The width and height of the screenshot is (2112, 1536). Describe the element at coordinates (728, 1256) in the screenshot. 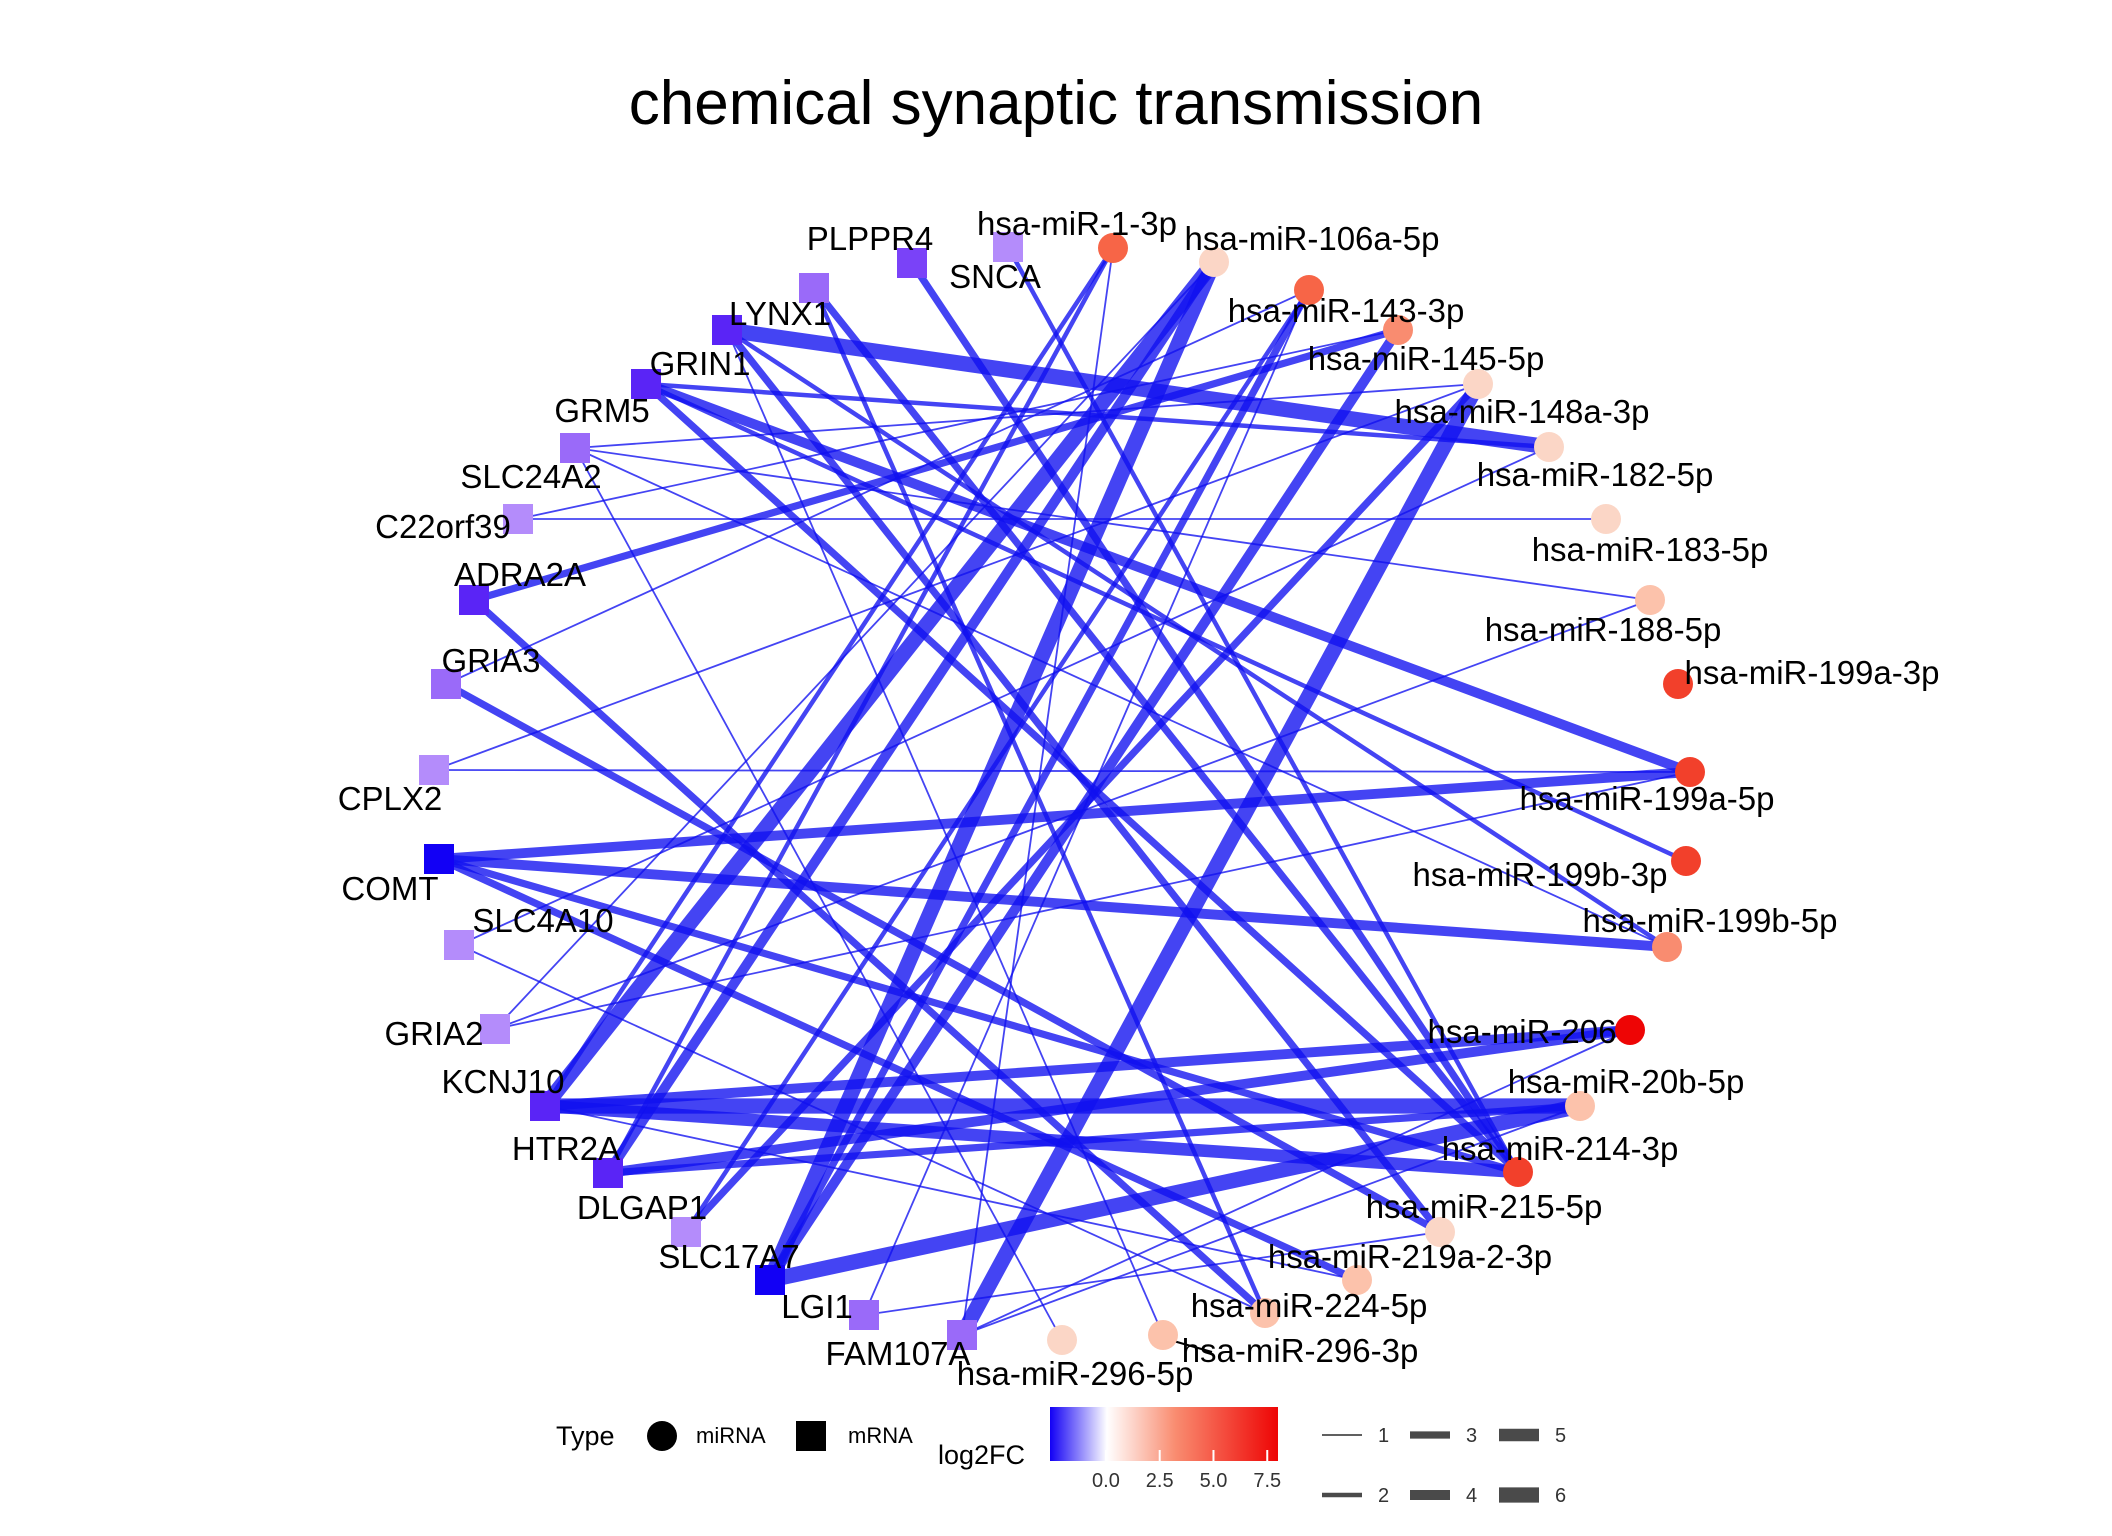

I see `node-label-slc17a7: SLC17A7` at that location.